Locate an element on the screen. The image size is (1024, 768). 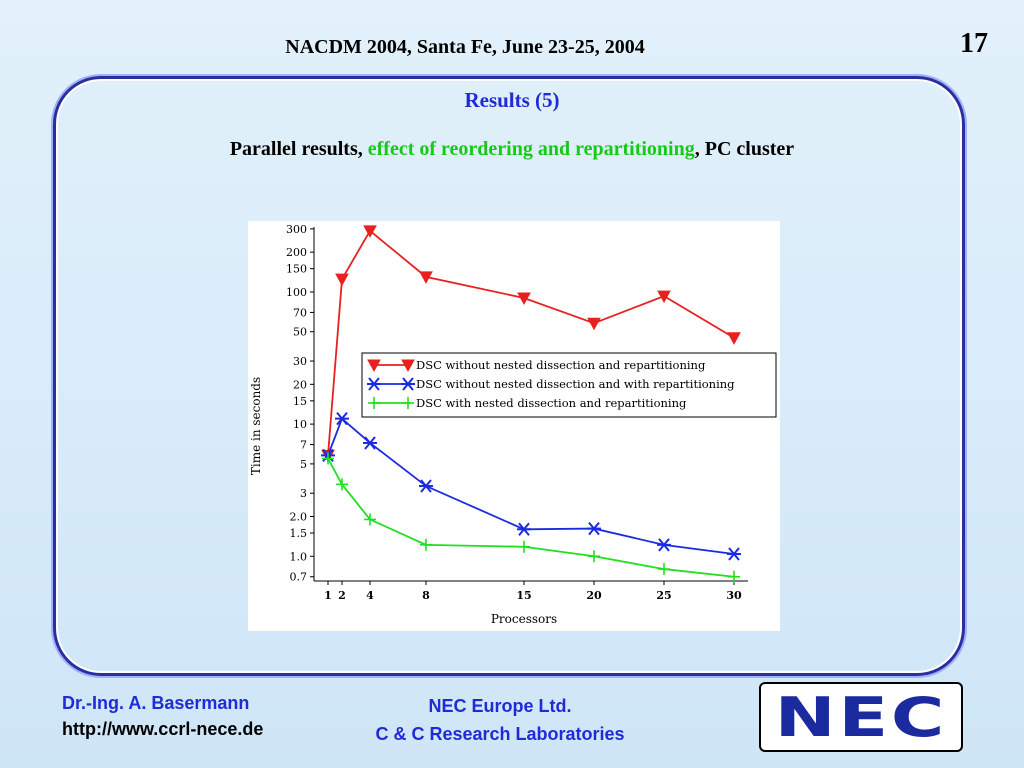
x-tick-label: 4 is located at coordinates (370, 595).